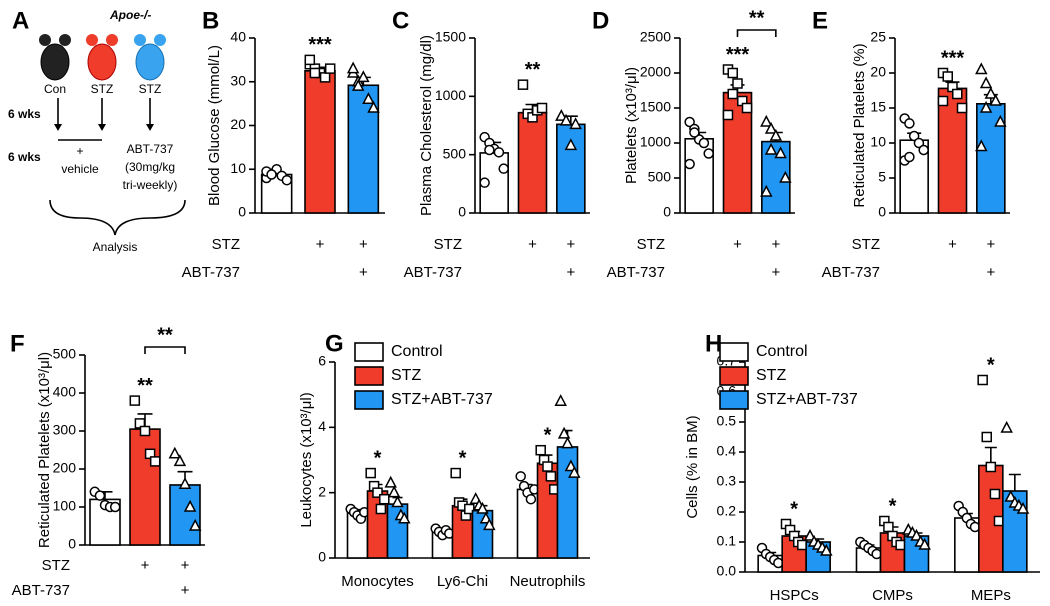 Image resolution: width=1050 pixels, height=606 pixels. Describe the element at coordinates (655, 72) in the screenshot. I see `y-tick-label: 2000` at that location.